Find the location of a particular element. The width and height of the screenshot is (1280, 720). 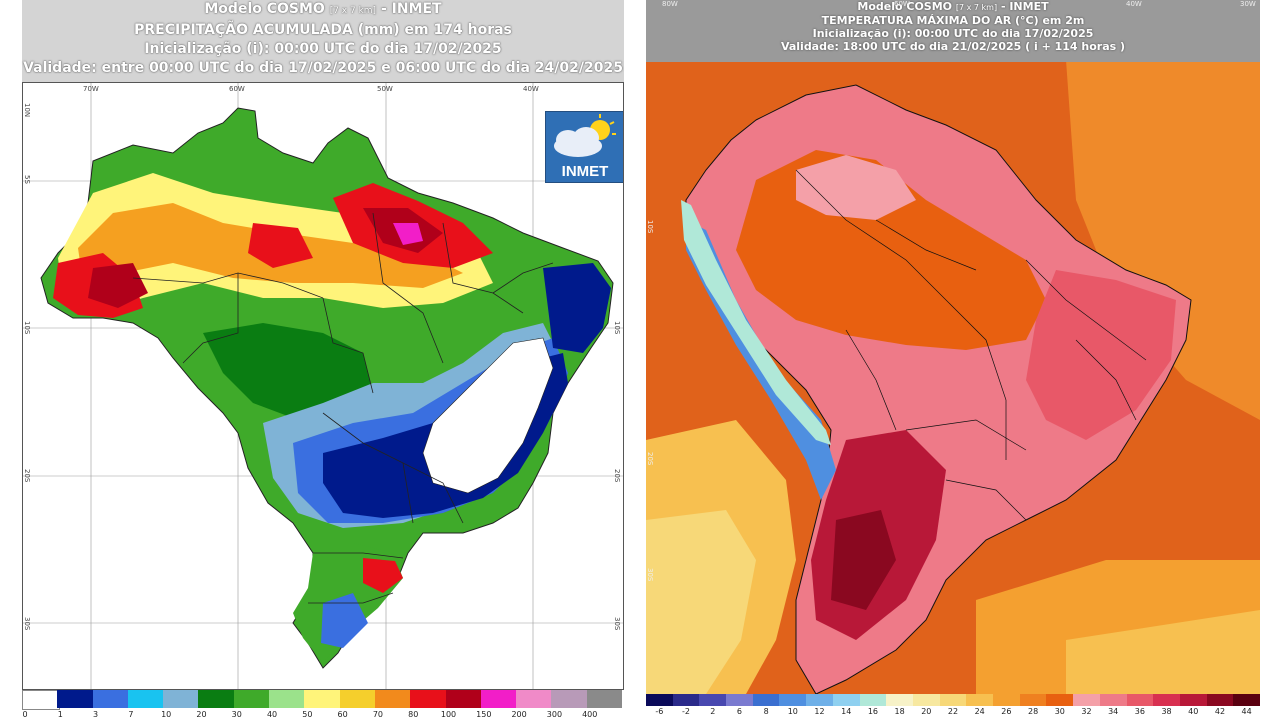

right-org-name: - INMET is located at coordinates (1024, 6).